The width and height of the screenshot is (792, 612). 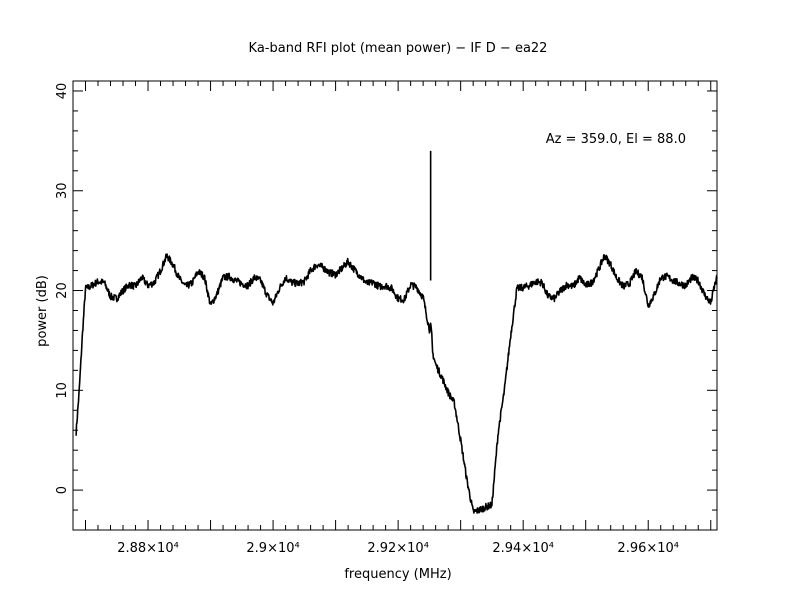 What do you see at coordinates (62, 390) in the screenshot?
I see `y-tick-label: 10` at bounding box center [62, 390].